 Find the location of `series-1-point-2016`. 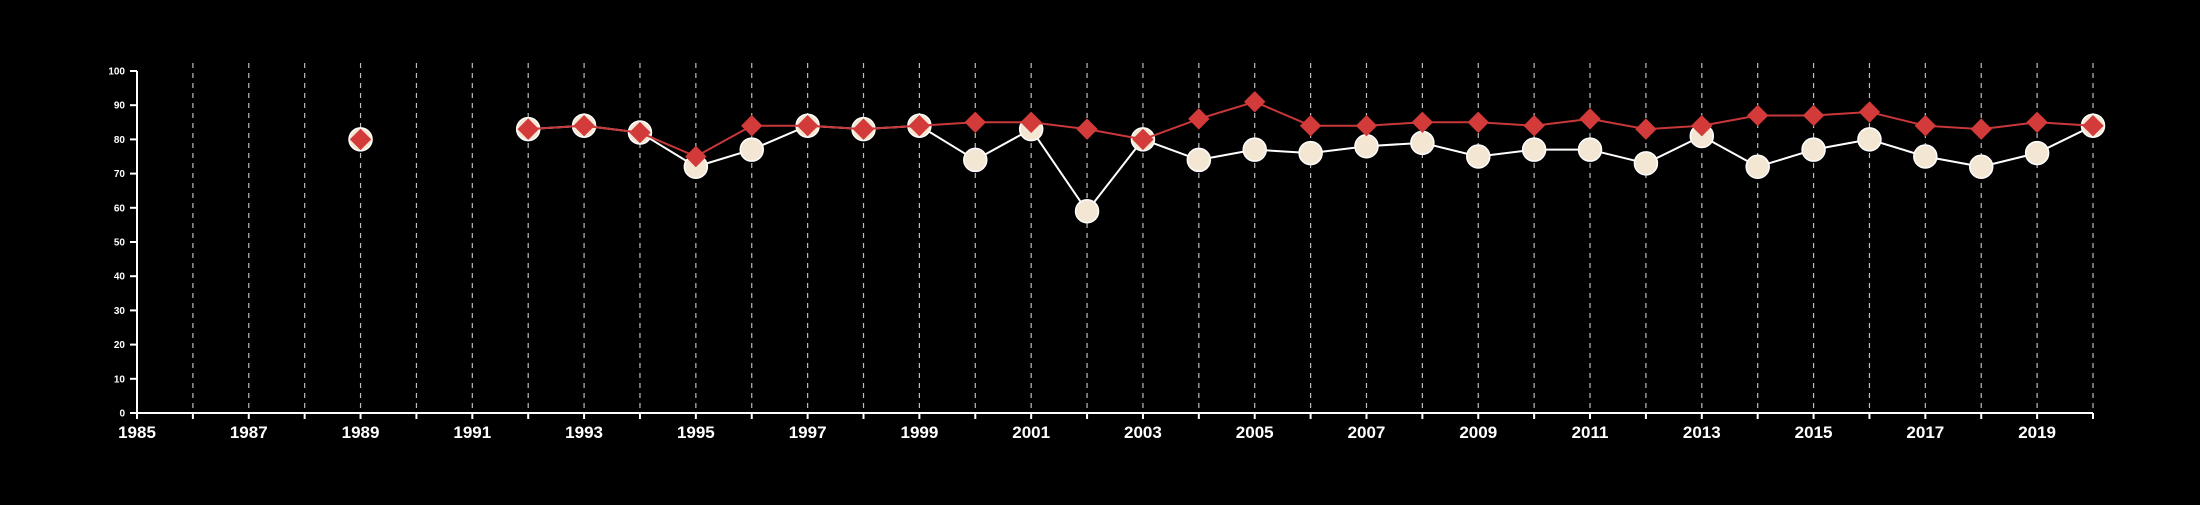

series-1-point-2016 is located at coordinates (1869, 139).